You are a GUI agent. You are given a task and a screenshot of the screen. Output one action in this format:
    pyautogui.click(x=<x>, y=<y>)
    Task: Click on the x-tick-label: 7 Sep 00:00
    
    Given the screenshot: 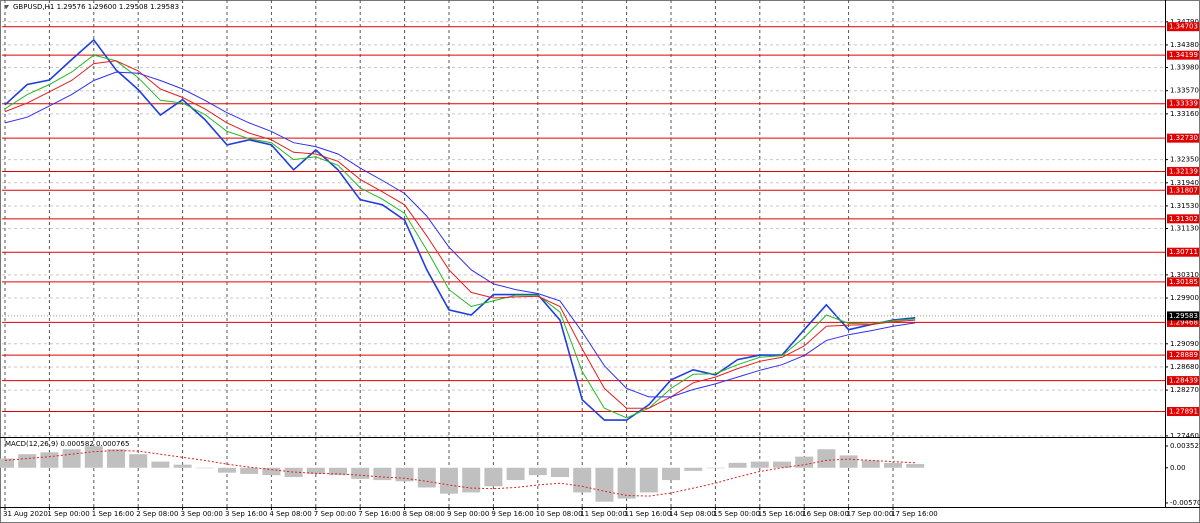 What is the action you would take?
    pyautogui.click(x=335, y=514)
    